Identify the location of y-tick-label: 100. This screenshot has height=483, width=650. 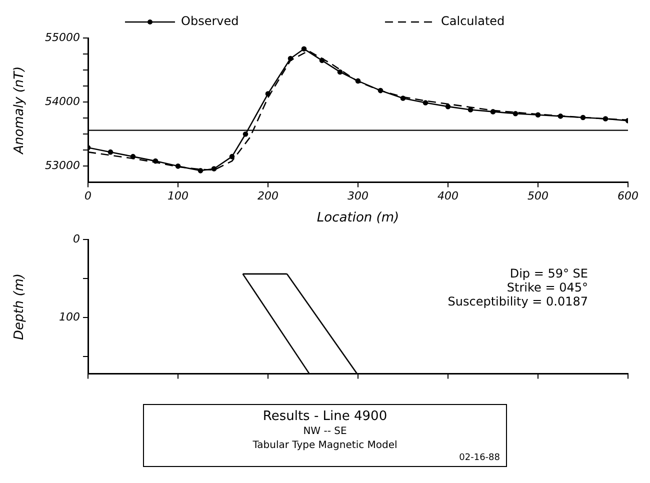
(69, 317).